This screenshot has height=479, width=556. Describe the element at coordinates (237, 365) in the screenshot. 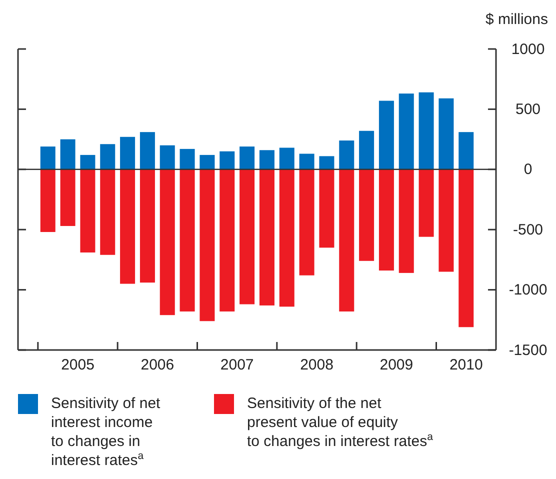

I see `x-tick-label: 2007` at that location.